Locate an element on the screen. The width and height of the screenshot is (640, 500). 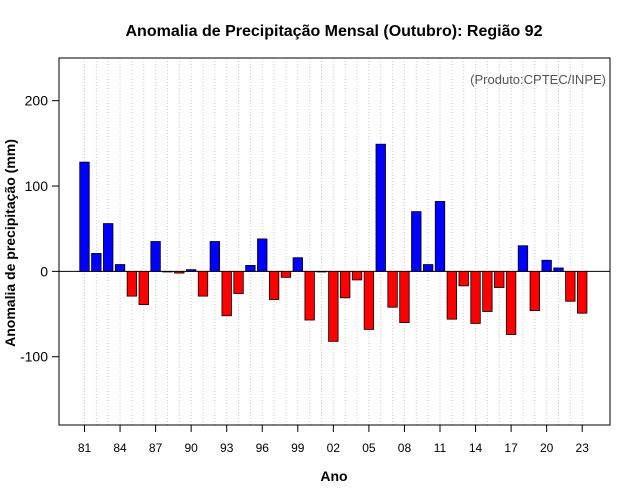
x-tick-label: 87 is located at coordinates (156, 448).